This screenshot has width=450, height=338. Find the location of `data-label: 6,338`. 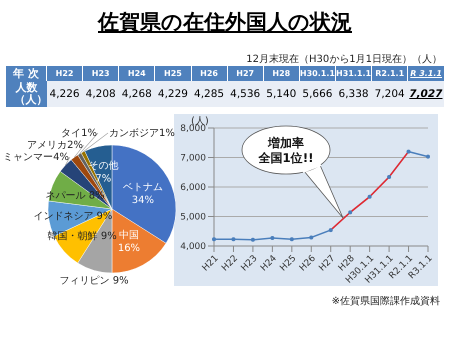

data-label: 6,338 is located at coordinates (354, 94).